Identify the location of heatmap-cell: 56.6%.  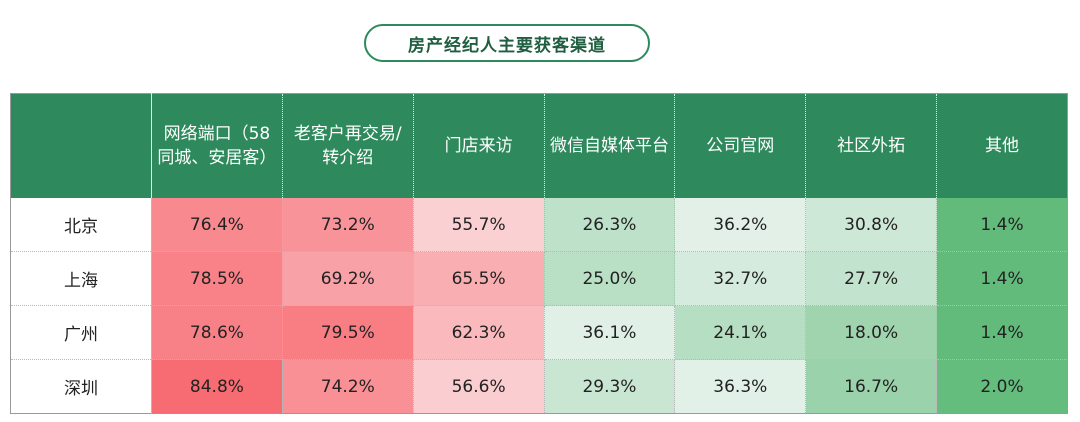
(479, 386).